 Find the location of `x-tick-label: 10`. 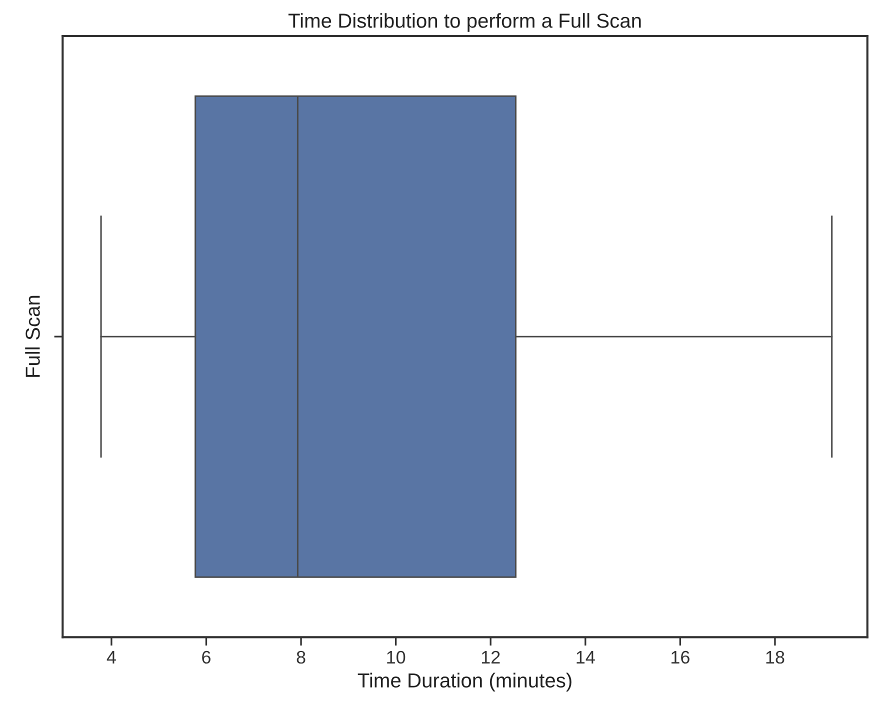

x-tick-label: 10 is located at coordinates (396, 657).